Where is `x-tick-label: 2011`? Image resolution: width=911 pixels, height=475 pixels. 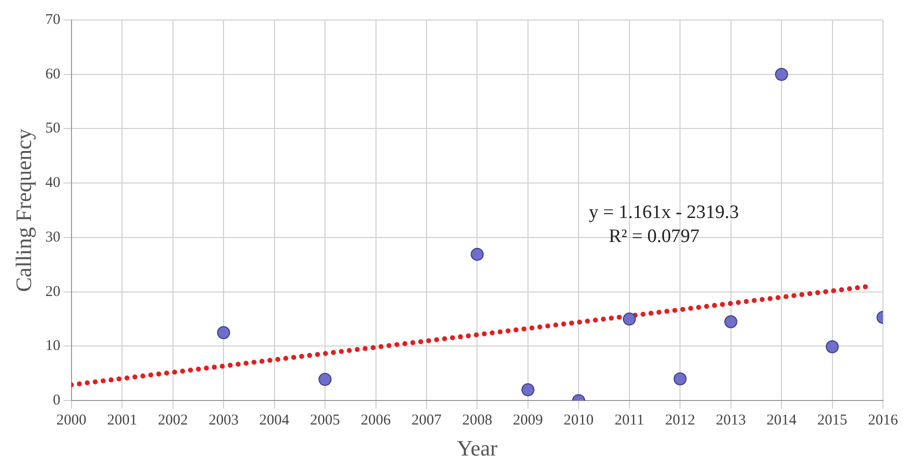 x-tick-label: 2011 is located at coordinates (629, 420).